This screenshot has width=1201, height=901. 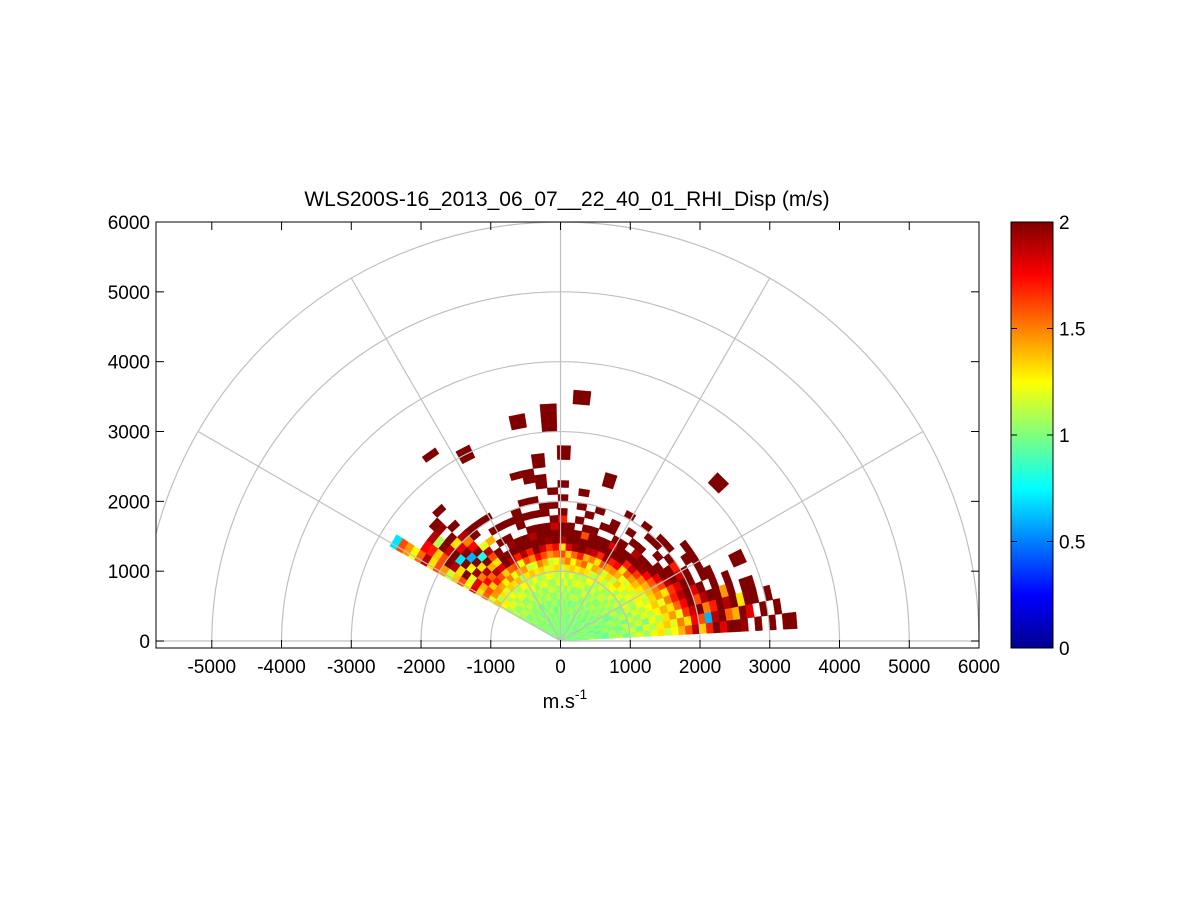 What do you see at coordinates (667, 624) in the screenshot?
I see `data-cell-r1-g15` at bounding box center [667, 624].